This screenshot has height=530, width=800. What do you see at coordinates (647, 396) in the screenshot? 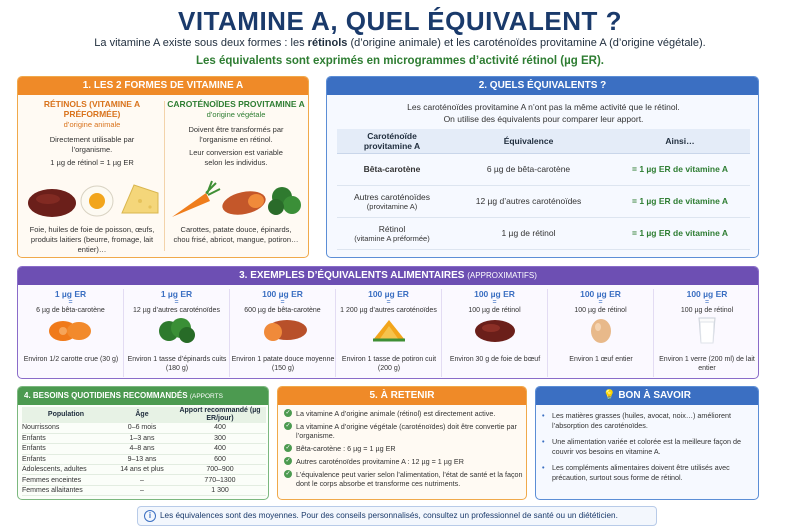
I see `tips-header: 💡 BON À SAVOIR` at bounding box center [647, 396].